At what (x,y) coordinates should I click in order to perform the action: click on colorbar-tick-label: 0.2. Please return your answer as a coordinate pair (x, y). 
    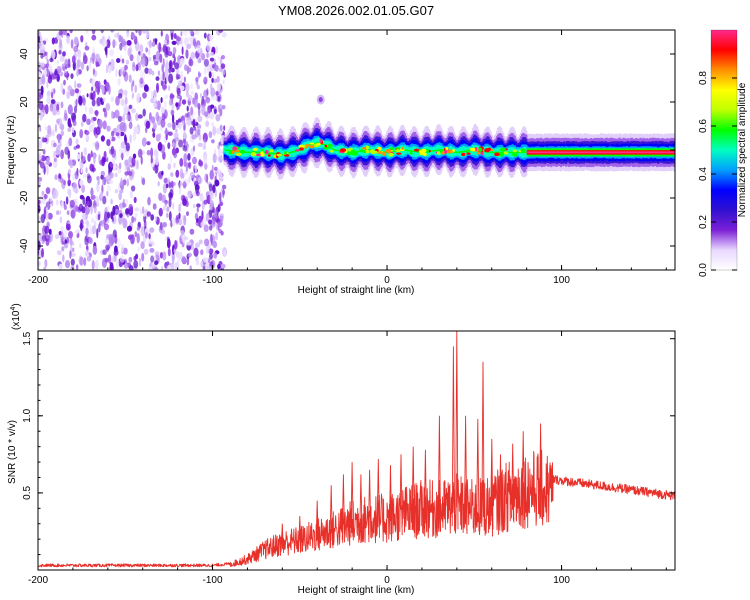
    Looking at the image, I should click on (703, 222).